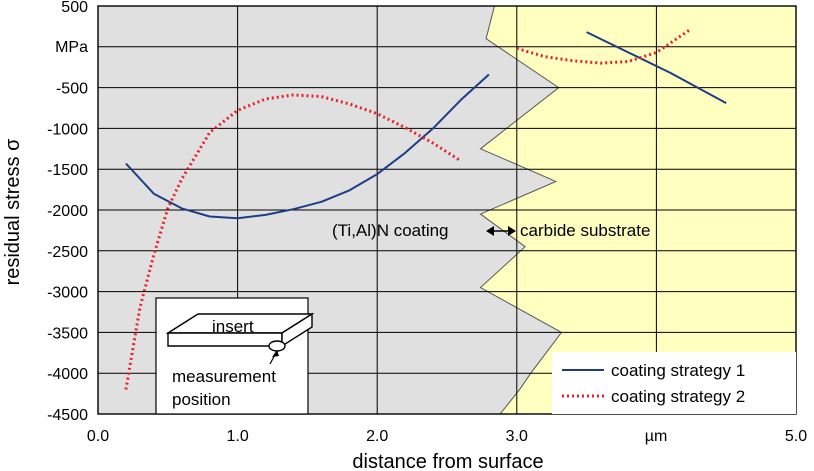 Image resolution: width=814 pixels, height=471 pixels. What do you see at coordinates (98, 436) in the screenshot?
I see `x-tick-label: 0.0` at bounding box center [98, 436].